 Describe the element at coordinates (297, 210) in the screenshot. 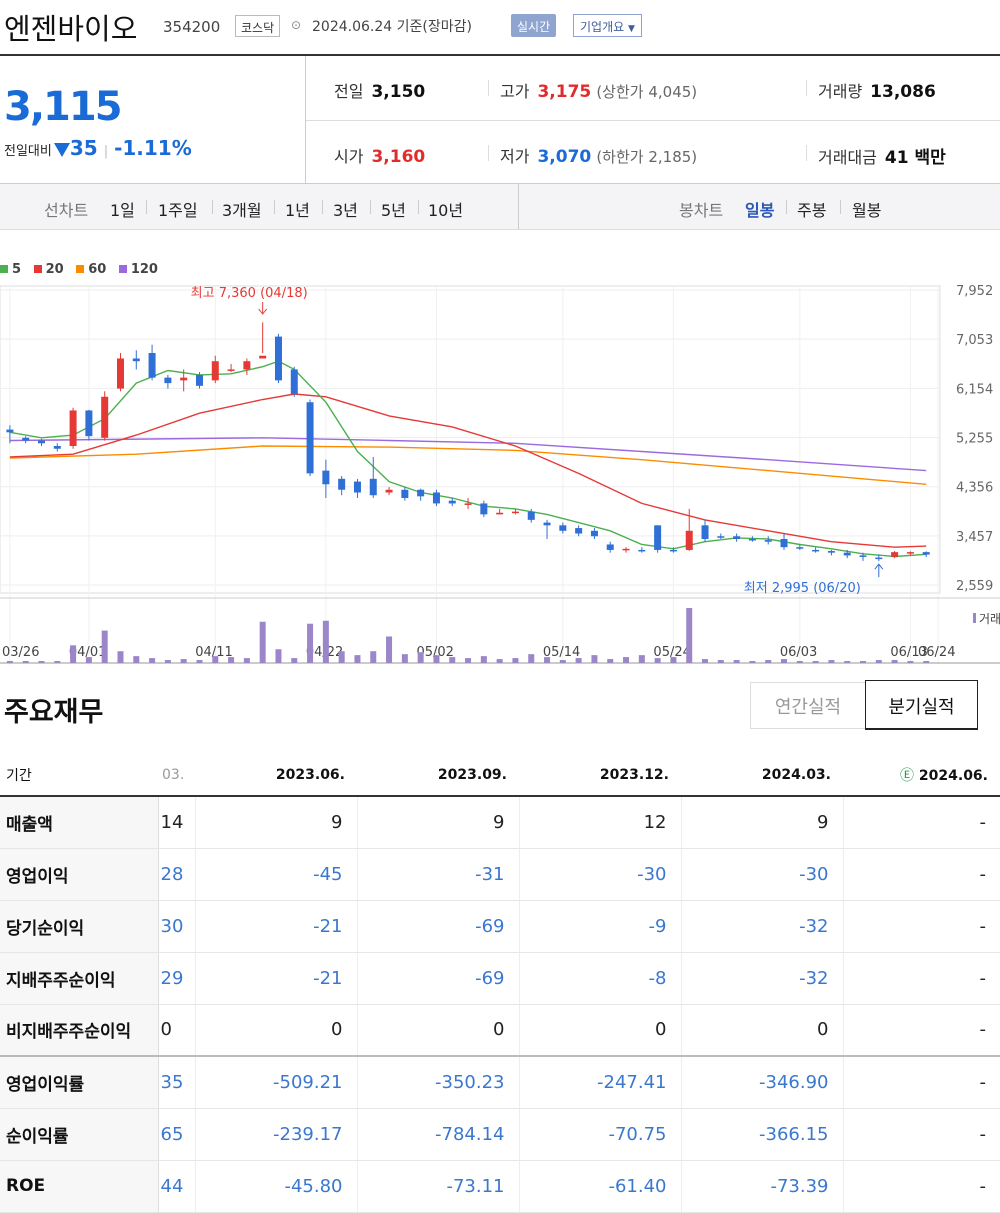

I see `period-1y: 1년` at that location.